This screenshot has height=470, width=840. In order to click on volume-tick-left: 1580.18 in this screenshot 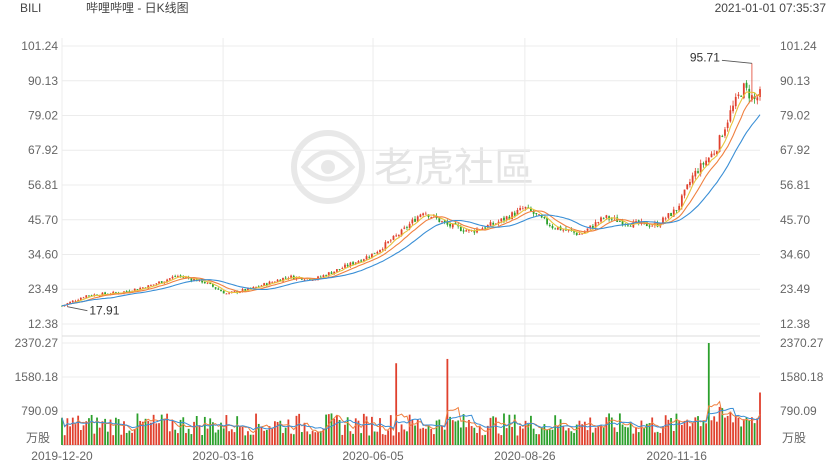, I will do `click(37, 377)`.